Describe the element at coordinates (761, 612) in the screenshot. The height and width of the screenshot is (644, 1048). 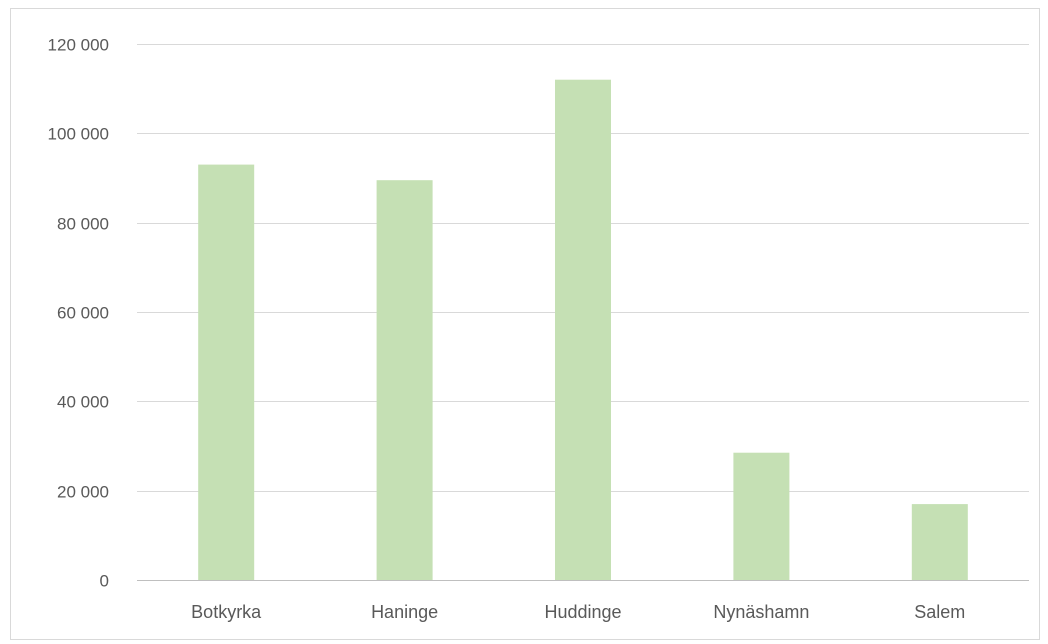
I see `x-tick-label: Nynäshamn` at that location.